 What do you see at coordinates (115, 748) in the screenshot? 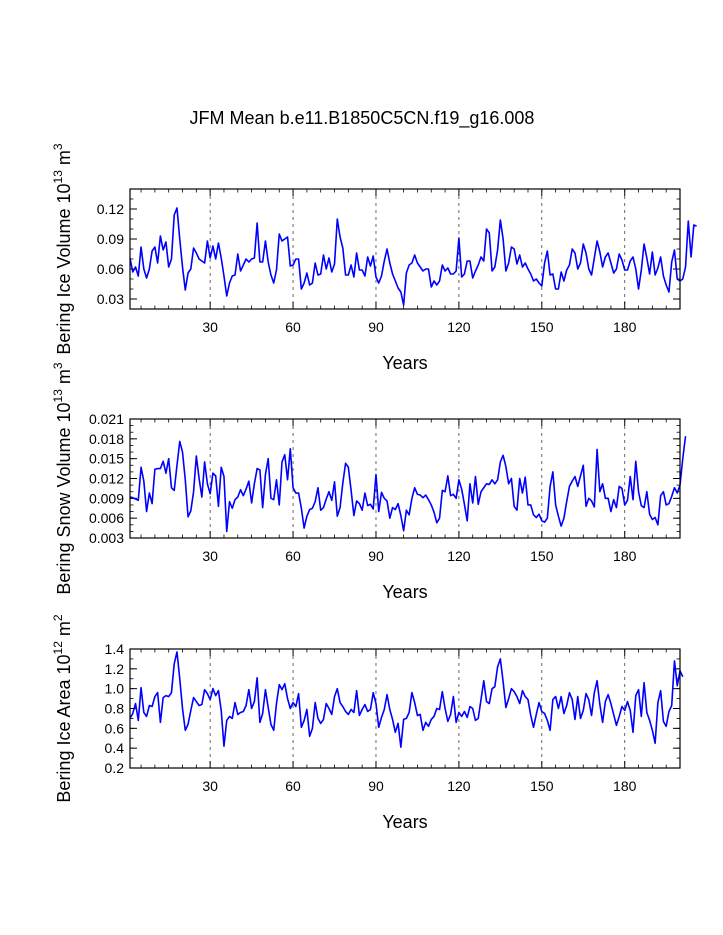
I see `y-tick-label: 0.4` at bounding box center [115, 748].